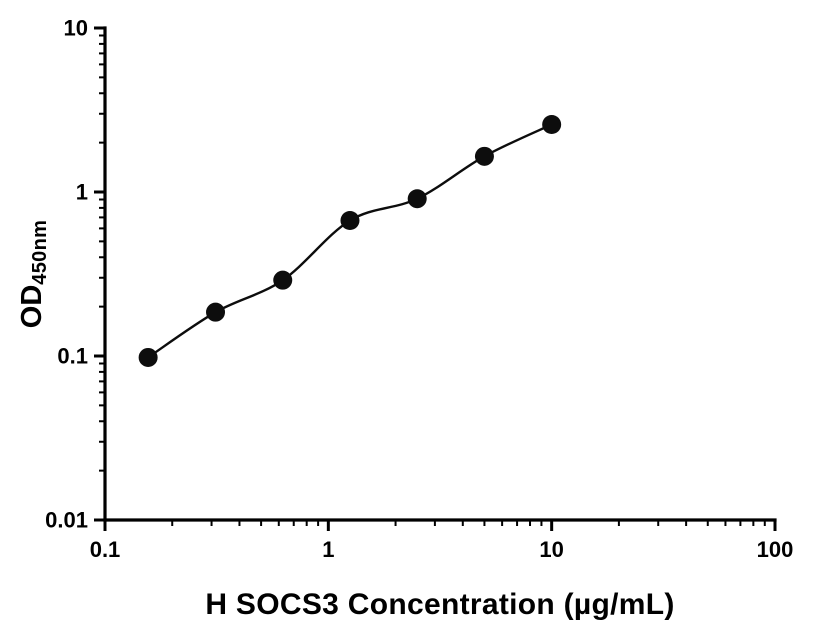 The image size is (816, 640). I want to click on y-axis-title: OD450nm, so click(34, 274).